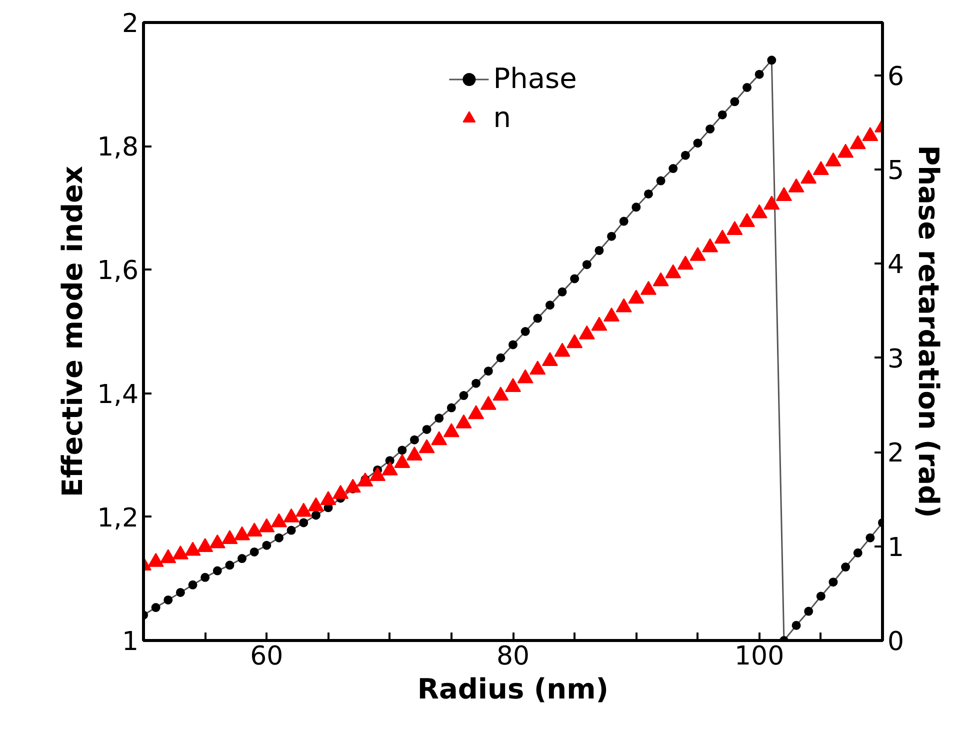 This screenshot has height=751, width=977. Describe the element at coordinates (759, 657) in the screenshot. I see `x-tick-label: 100` at that location.